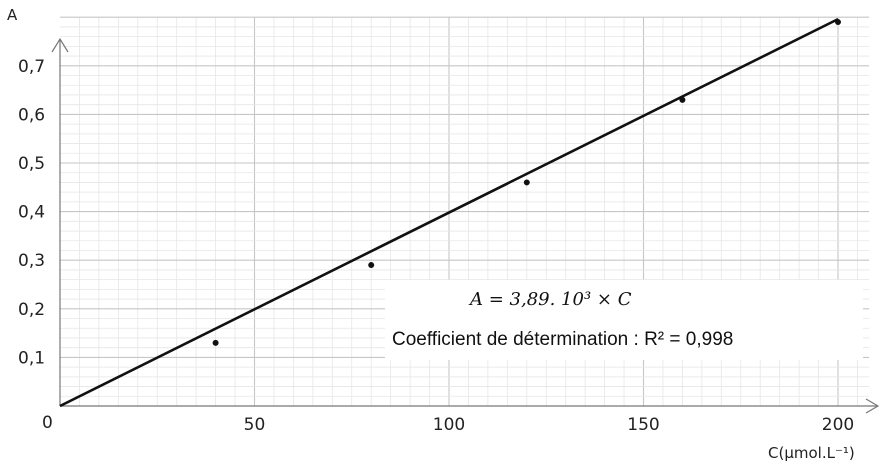  Describe the element at coordinates (255, 425) in the screenshot. I see `x-tick-label: 50` at that location.